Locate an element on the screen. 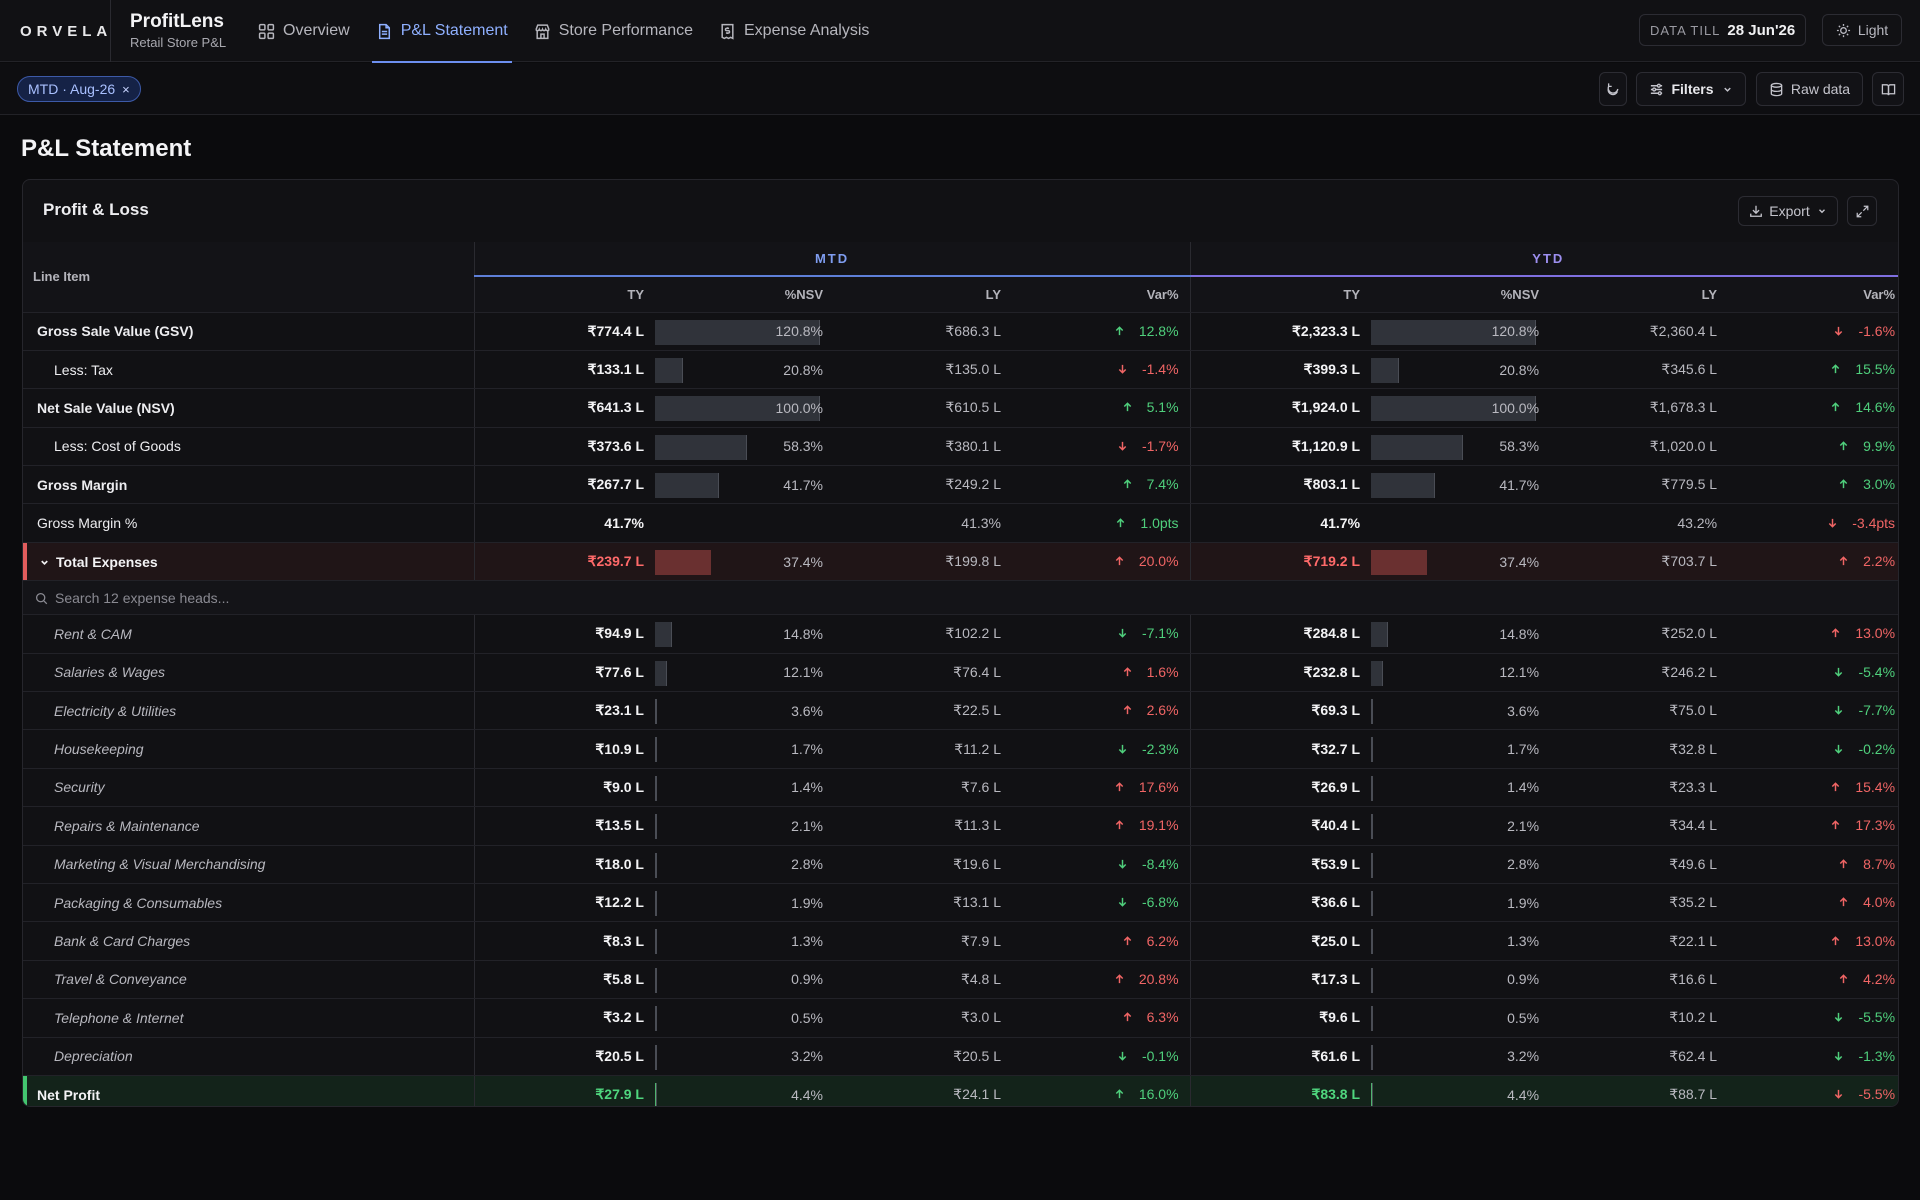 This screenshot has height=1200, width=1920. row-label: Salaries & Wages is located at coordinates (110, 672).